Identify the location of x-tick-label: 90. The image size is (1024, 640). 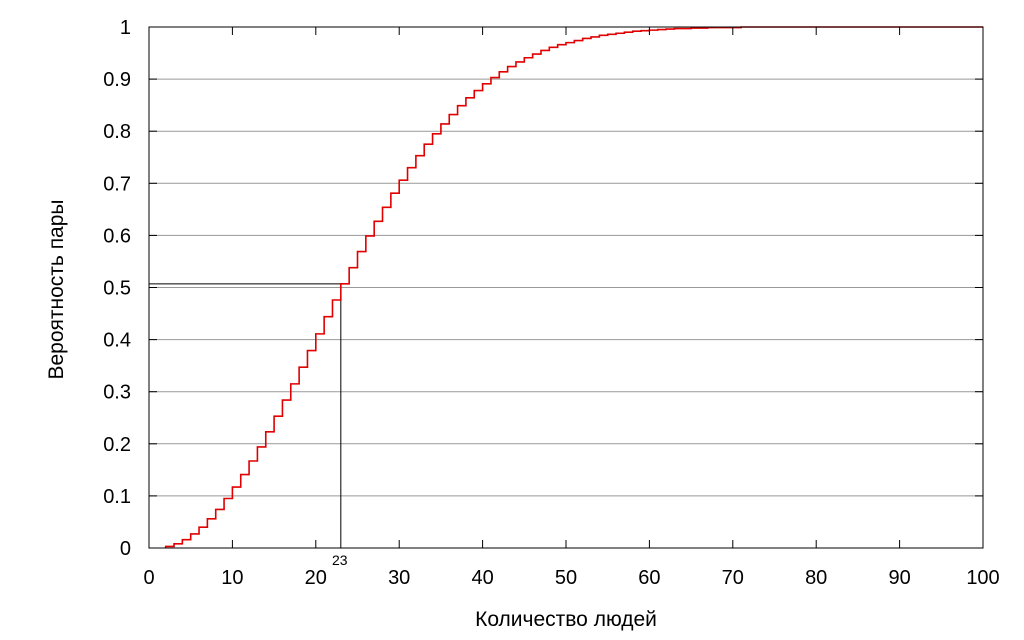
(899, 578).